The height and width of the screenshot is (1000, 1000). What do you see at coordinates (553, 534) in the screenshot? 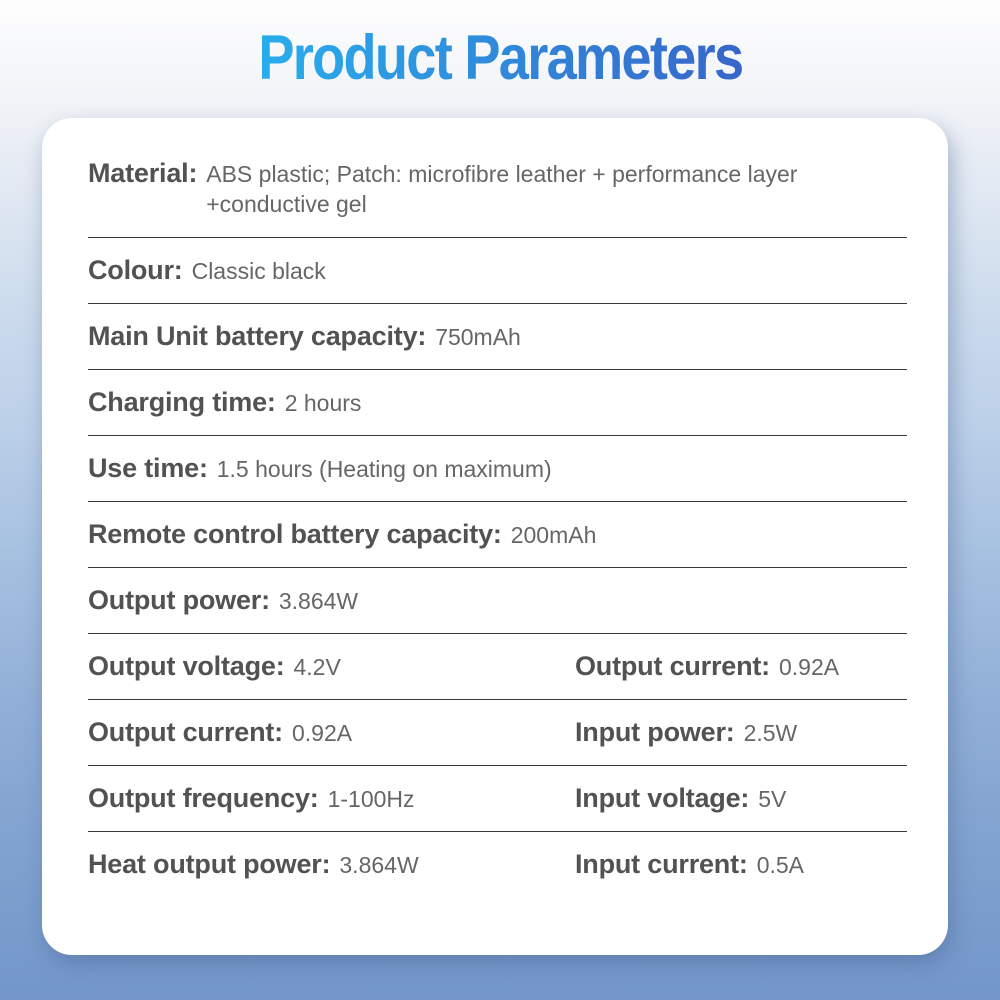
I see `parameter-value: 200mAh` at bounding box center [553, 534].